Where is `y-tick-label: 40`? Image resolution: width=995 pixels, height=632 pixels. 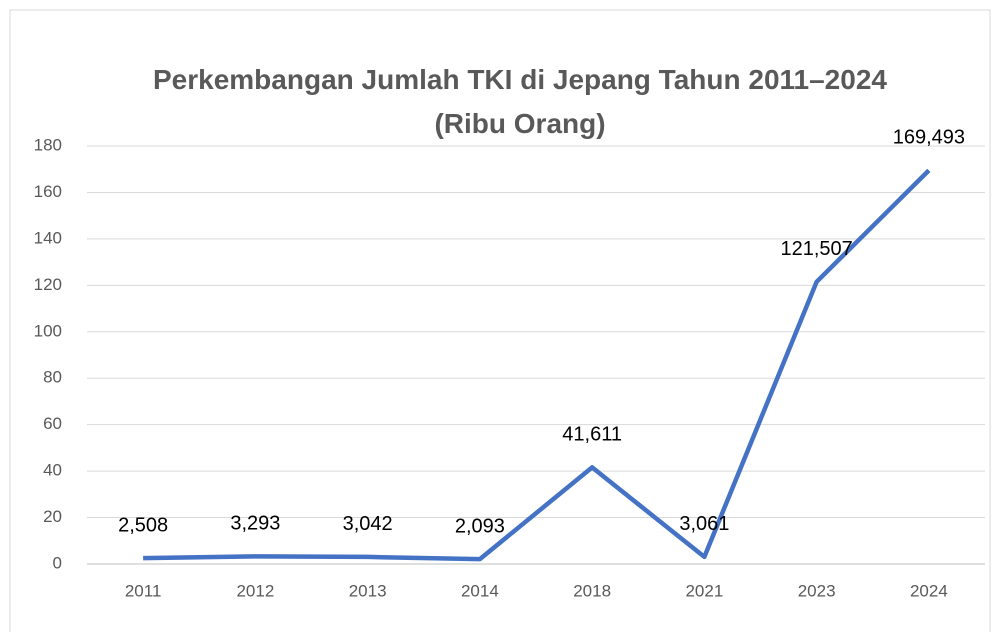 y-tick-label: 40 is located at coordinates (52, 470).